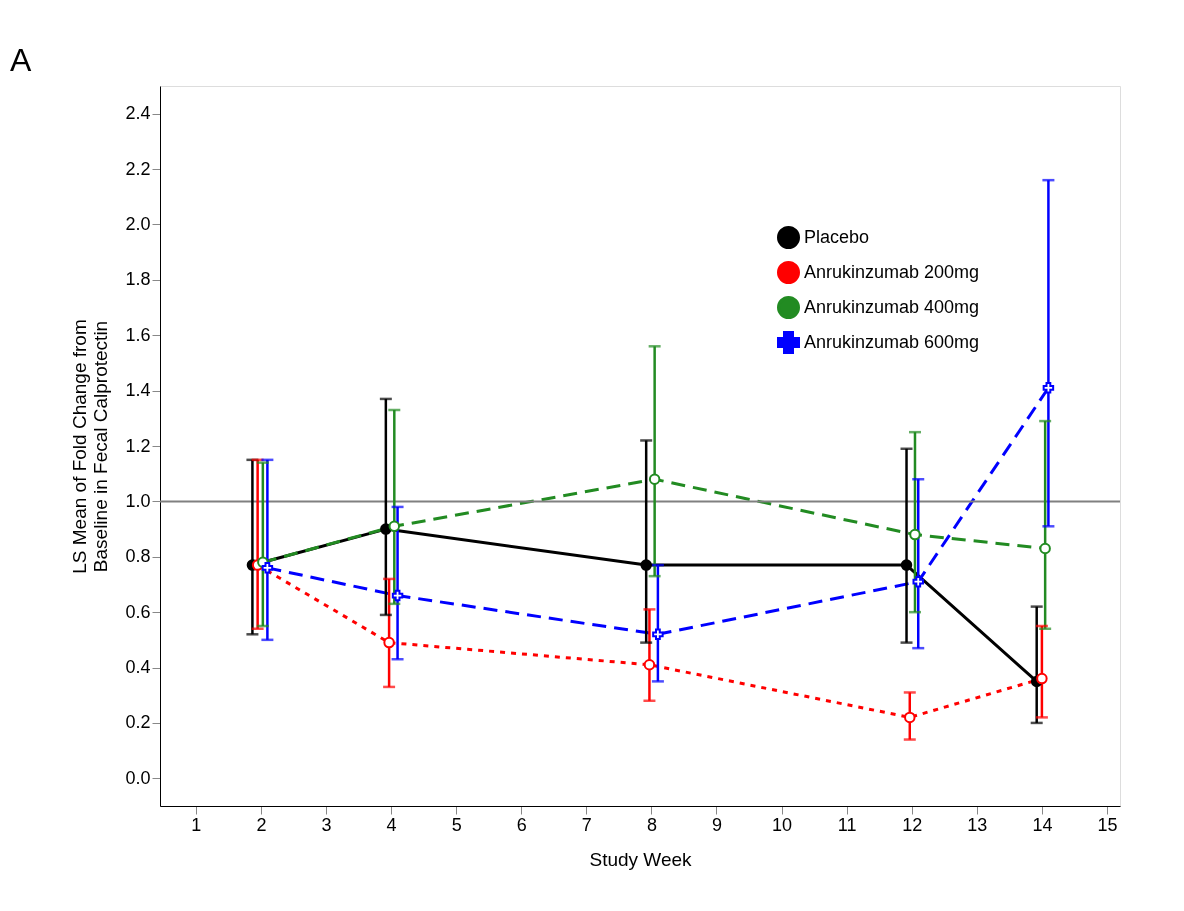 This screenshot has height=911, width=1184. What do you see at coordinates (847, 824) in the screenshot?
I see `x-tick-label: 11` at bounding box center [847, 824].